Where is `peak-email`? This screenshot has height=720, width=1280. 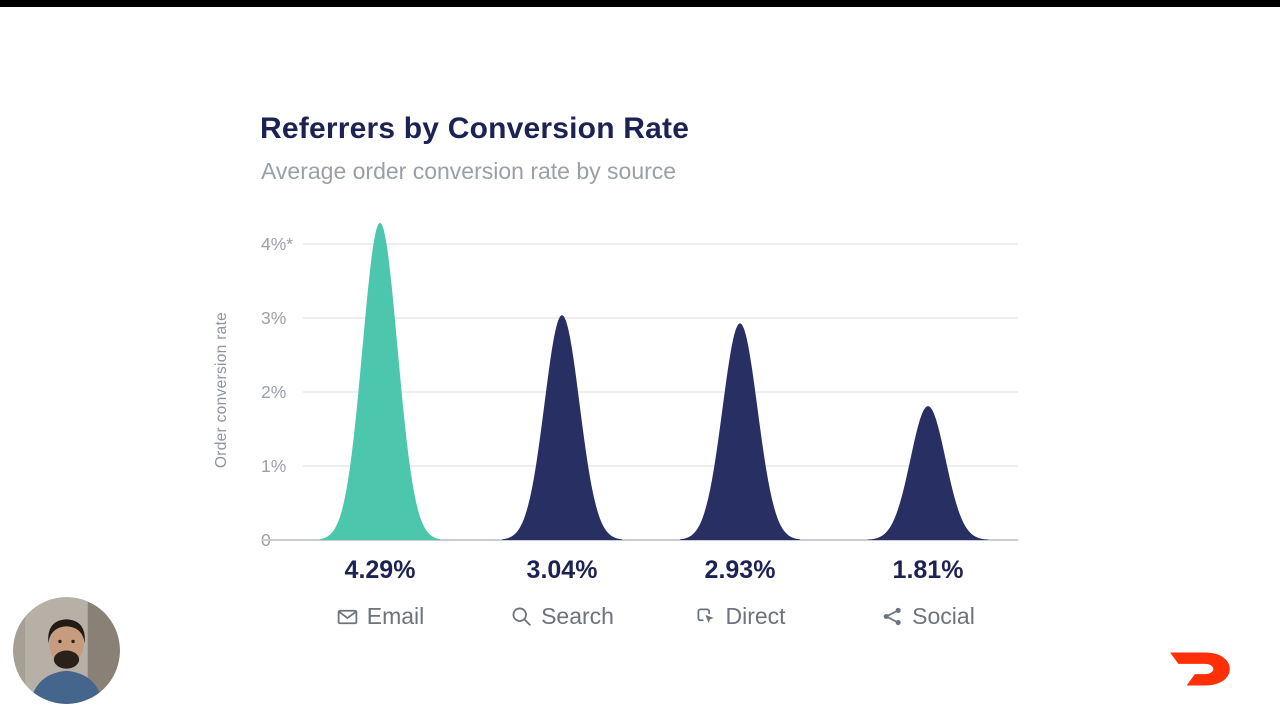 peak-email is located at coordinates (380, 381).